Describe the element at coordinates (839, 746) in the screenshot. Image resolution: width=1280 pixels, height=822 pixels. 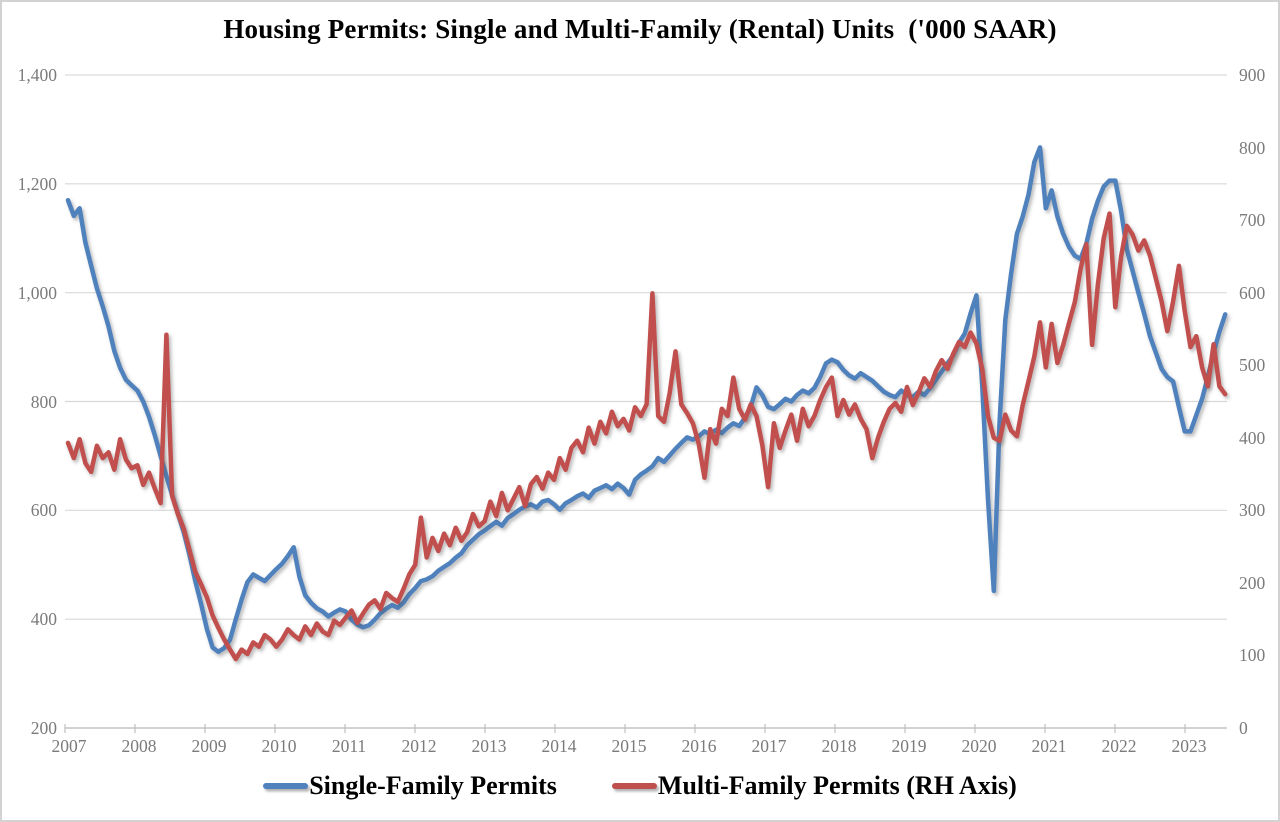
I see `x-axis-tick-label: 2018` at that location.